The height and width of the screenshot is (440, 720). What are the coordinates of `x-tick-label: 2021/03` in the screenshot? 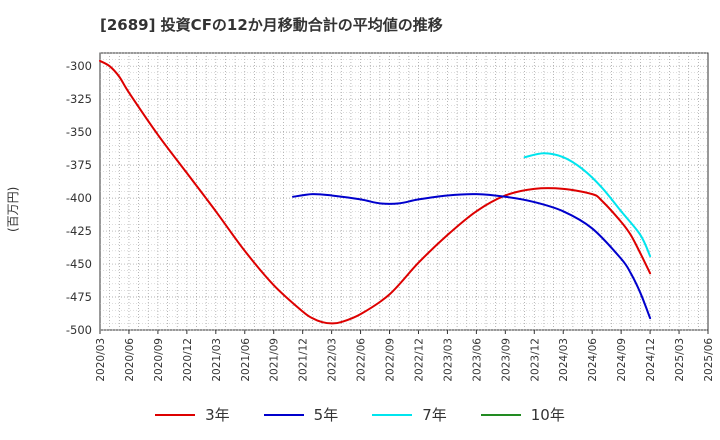 It's located at (217, 360).